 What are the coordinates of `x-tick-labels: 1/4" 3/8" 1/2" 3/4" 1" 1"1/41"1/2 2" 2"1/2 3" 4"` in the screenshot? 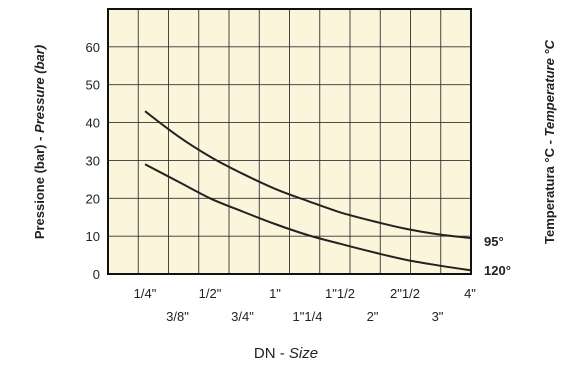 It's located at (305, 305).